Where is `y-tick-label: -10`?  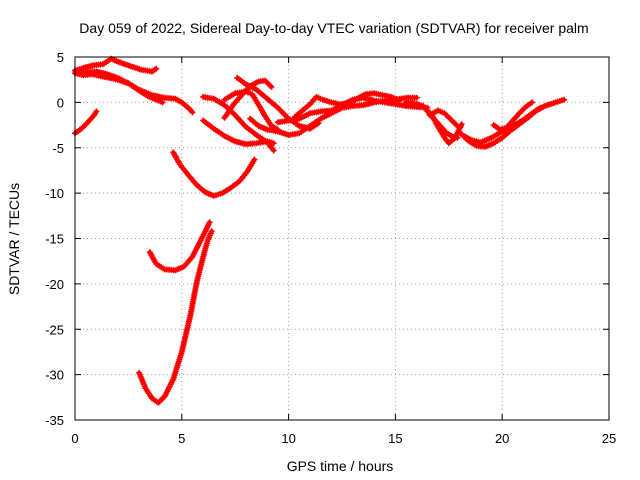 y-tick-label: -10 is located at coordinates (54, 193).